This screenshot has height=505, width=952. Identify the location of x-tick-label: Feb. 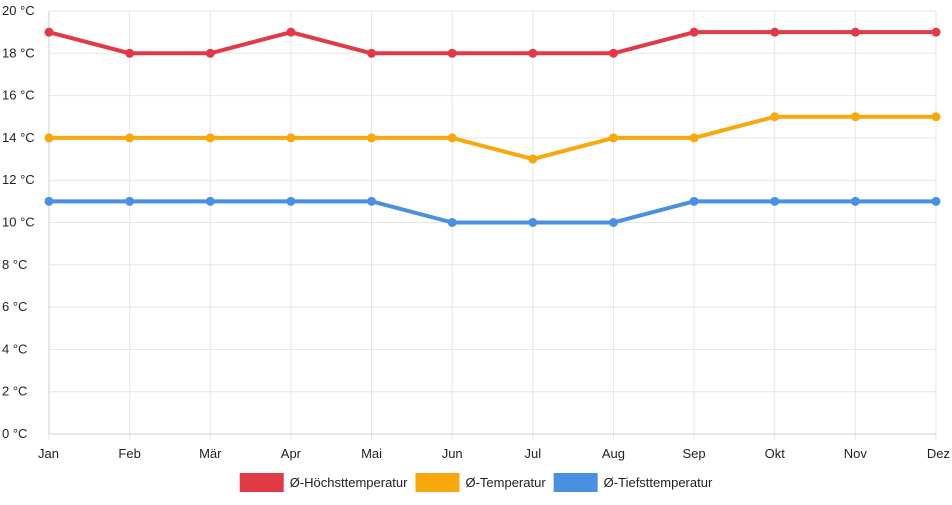
(129, 453).